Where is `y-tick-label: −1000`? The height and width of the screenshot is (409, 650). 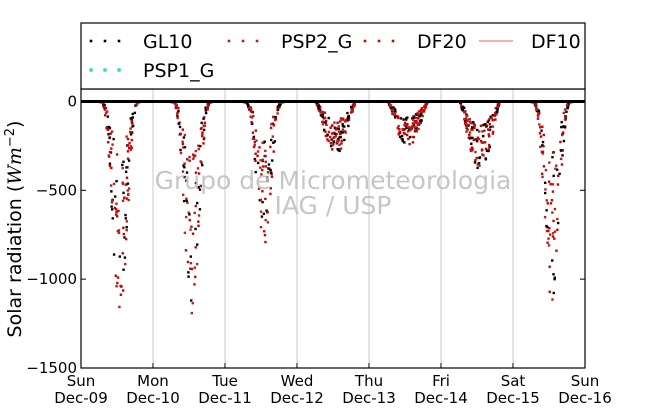 y-tick-label: −1000 is located at coordinates (51, 279).